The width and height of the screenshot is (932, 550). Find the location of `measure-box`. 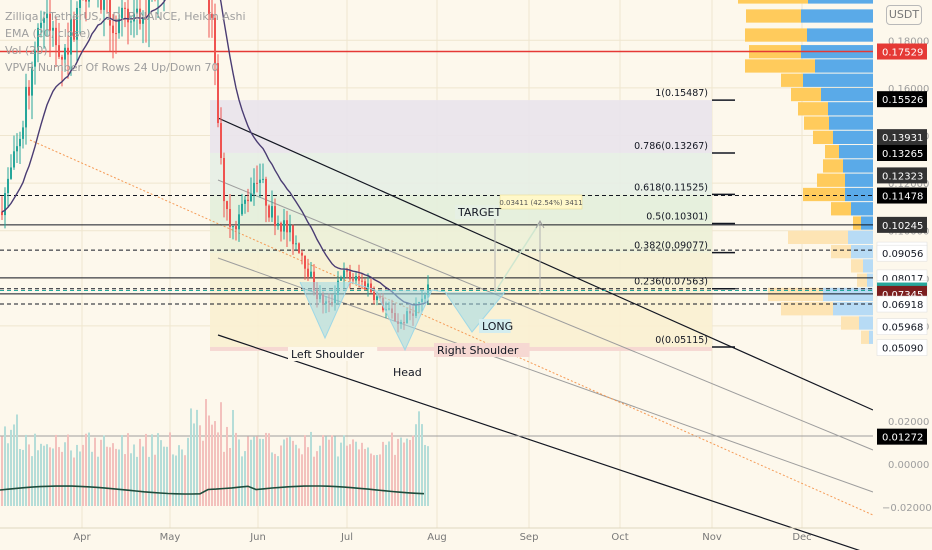

measure-box is located at coordinates (541, 202).